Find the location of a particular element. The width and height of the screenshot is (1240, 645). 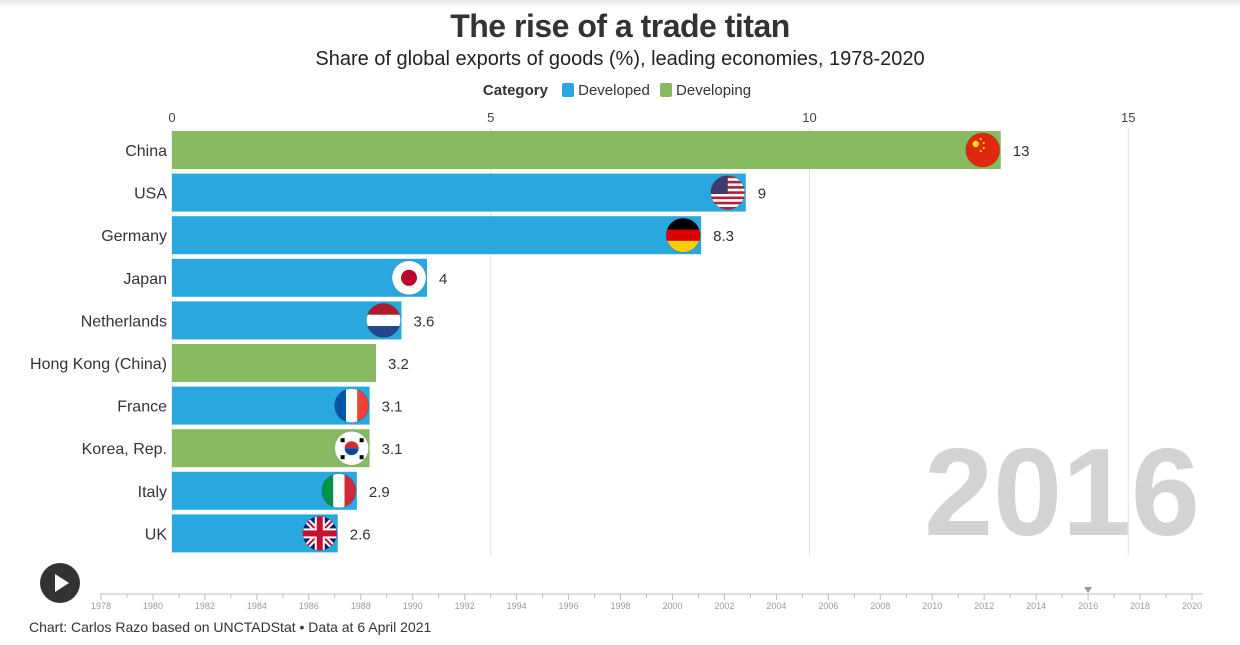

japan-flag-icon is located at coordinates (409, 278).